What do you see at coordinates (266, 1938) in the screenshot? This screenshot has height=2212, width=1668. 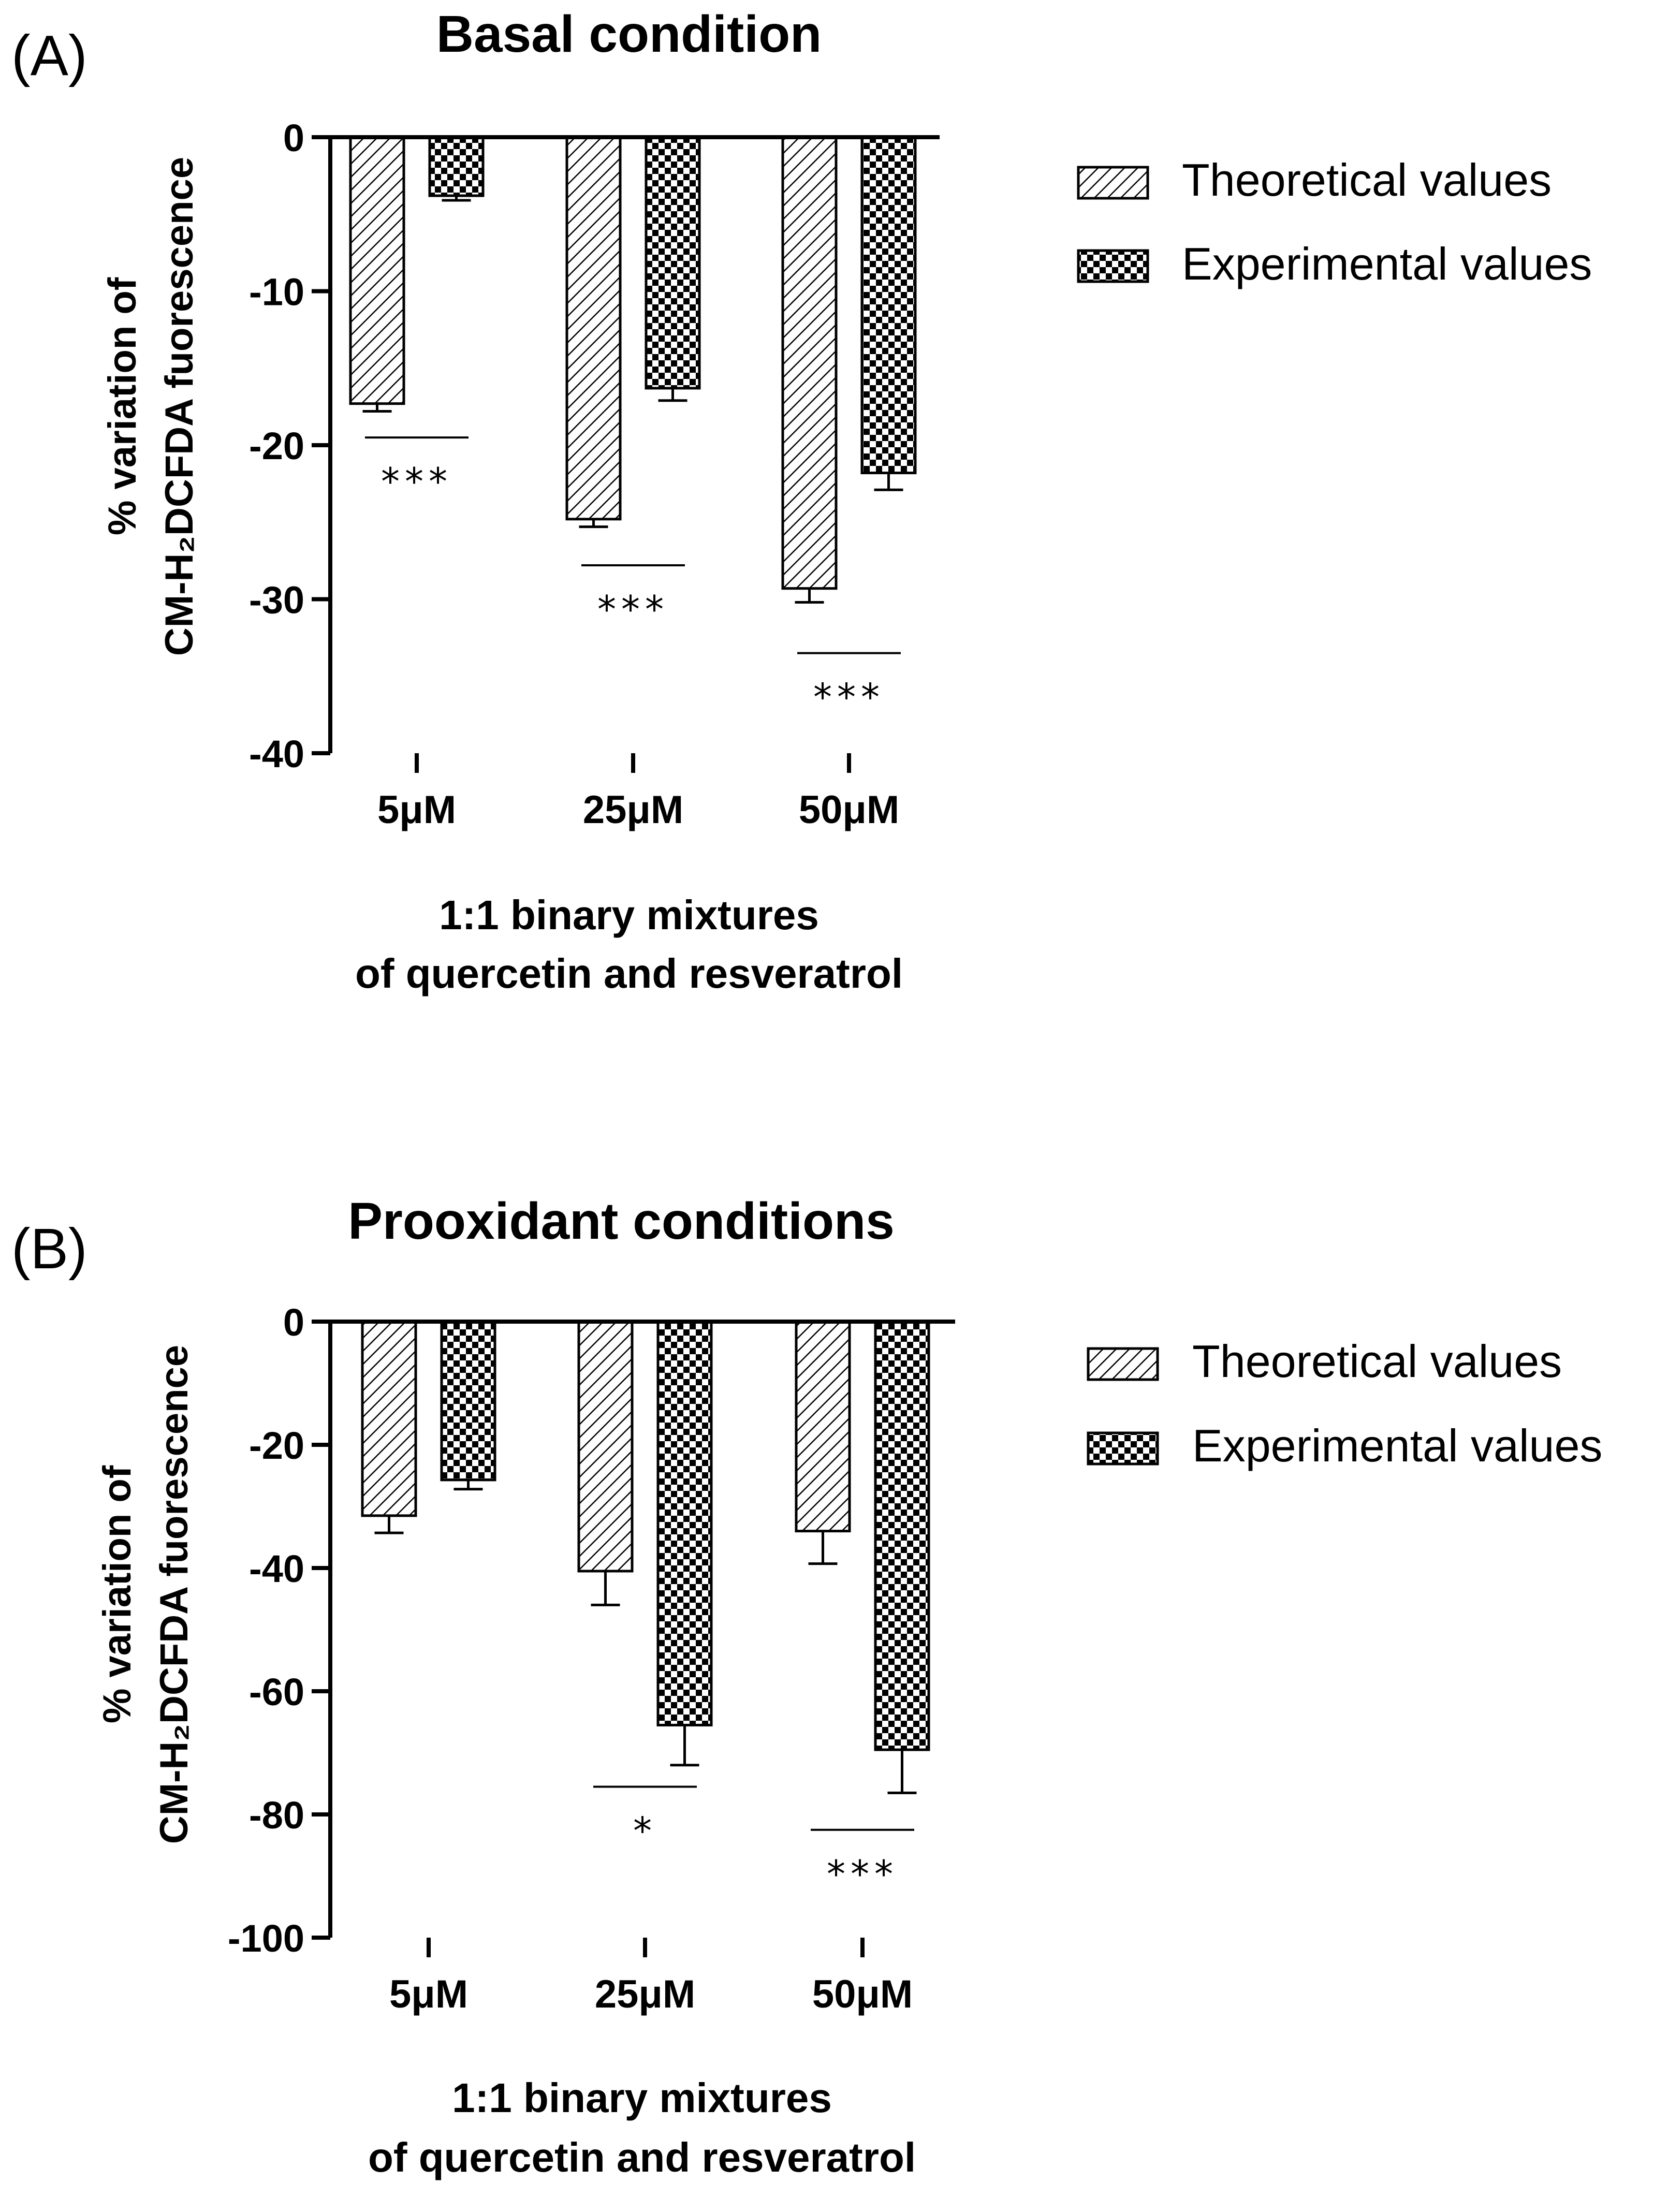 I see `y-tick-label: -100` at bounding box center [266, 1938].